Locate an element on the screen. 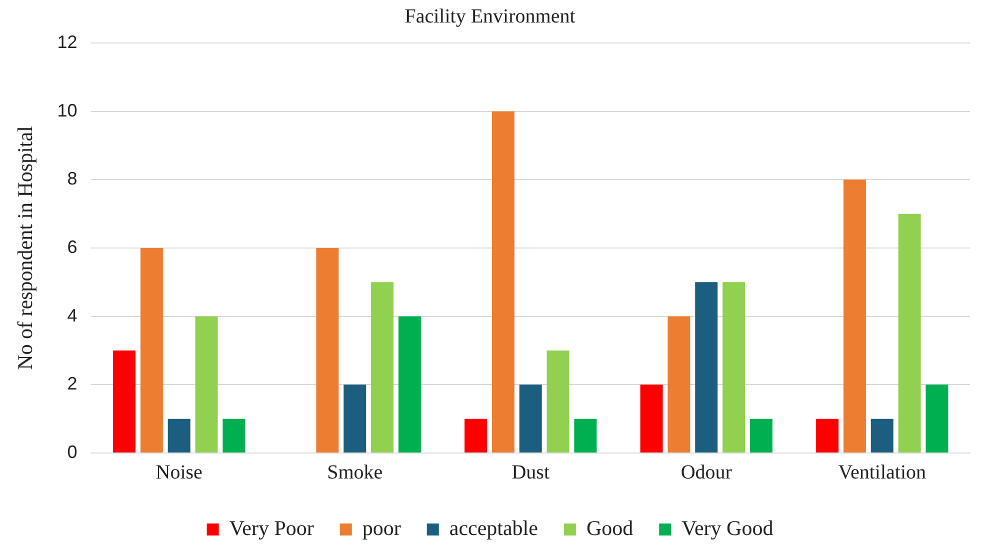 The width and height of the screenshot is (990, 550). y-tick-label: 12 is located at coordinates (67, 42).